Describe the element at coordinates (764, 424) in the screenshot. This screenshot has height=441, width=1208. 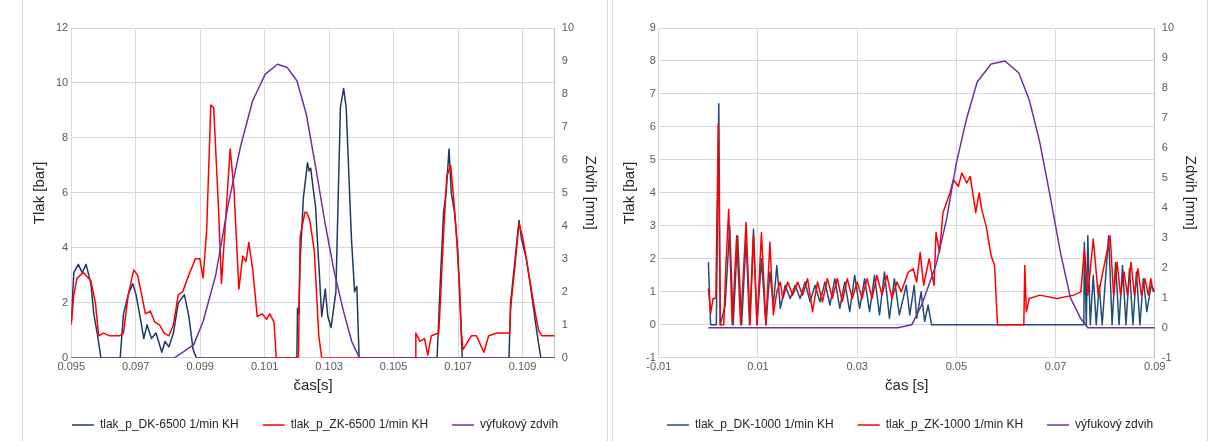
I see `legend-label: tlak_p_DK-1000 1/min KH` at that location.